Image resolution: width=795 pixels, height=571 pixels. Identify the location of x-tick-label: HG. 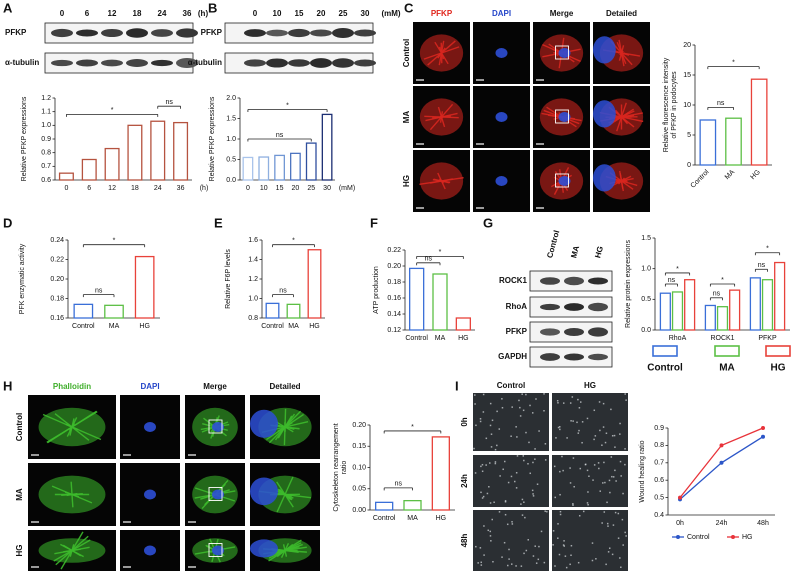
(441, 518).